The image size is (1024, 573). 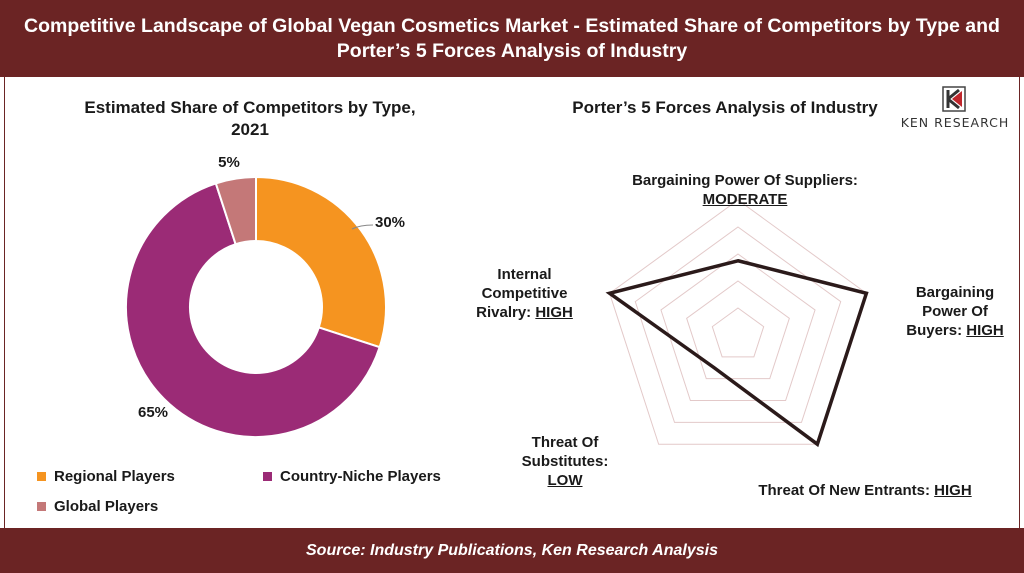 I want to click on radar-axis-label-suppliers: Bargaining Power Of Suppliers:, so click(x=745, y=180).